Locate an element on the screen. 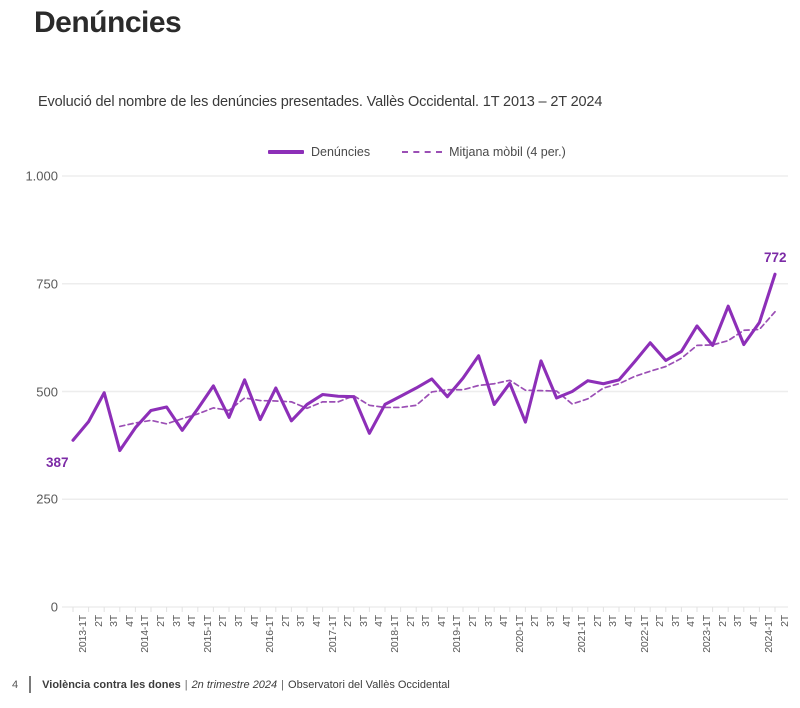  page-title: Denúncies is located at coordinates (108, 22).